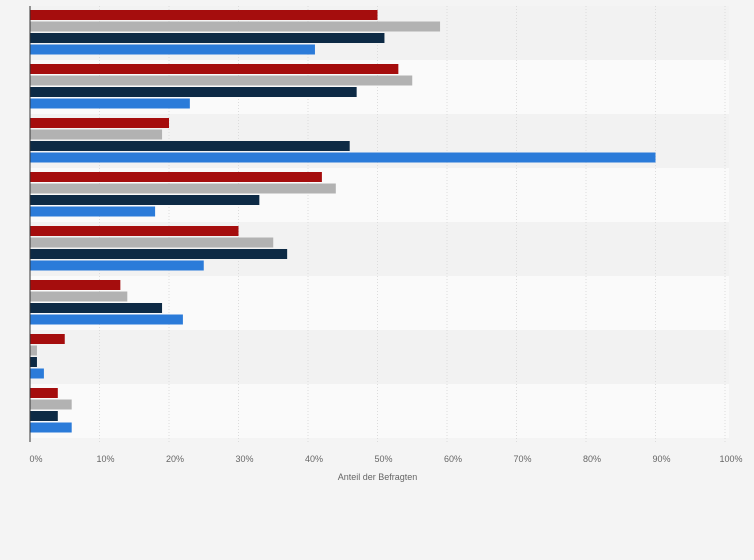 The width and height of the screenshot is (754, 560). I want to click on x-tick-label: 40%, so click(314, 459).